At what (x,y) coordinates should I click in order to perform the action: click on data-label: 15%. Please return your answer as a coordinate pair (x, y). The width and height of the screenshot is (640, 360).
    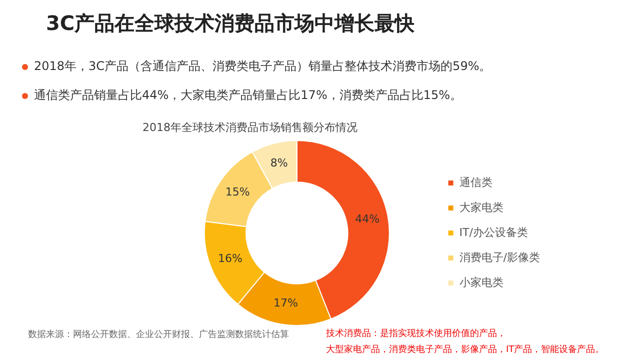
    Looking at the image, I should click on (237, 192).